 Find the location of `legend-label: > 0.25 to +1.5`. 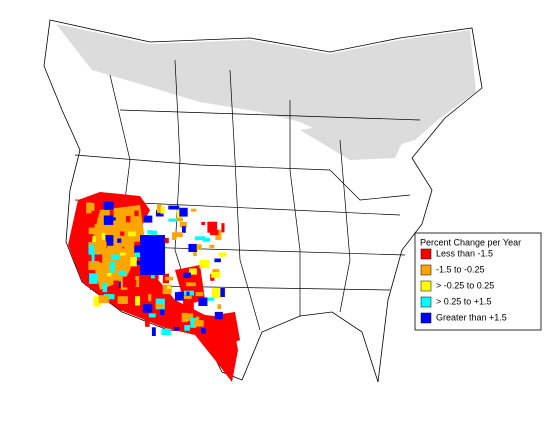

legend-label: > 0.25 to +1.5 is located at coordinates (464, 301).